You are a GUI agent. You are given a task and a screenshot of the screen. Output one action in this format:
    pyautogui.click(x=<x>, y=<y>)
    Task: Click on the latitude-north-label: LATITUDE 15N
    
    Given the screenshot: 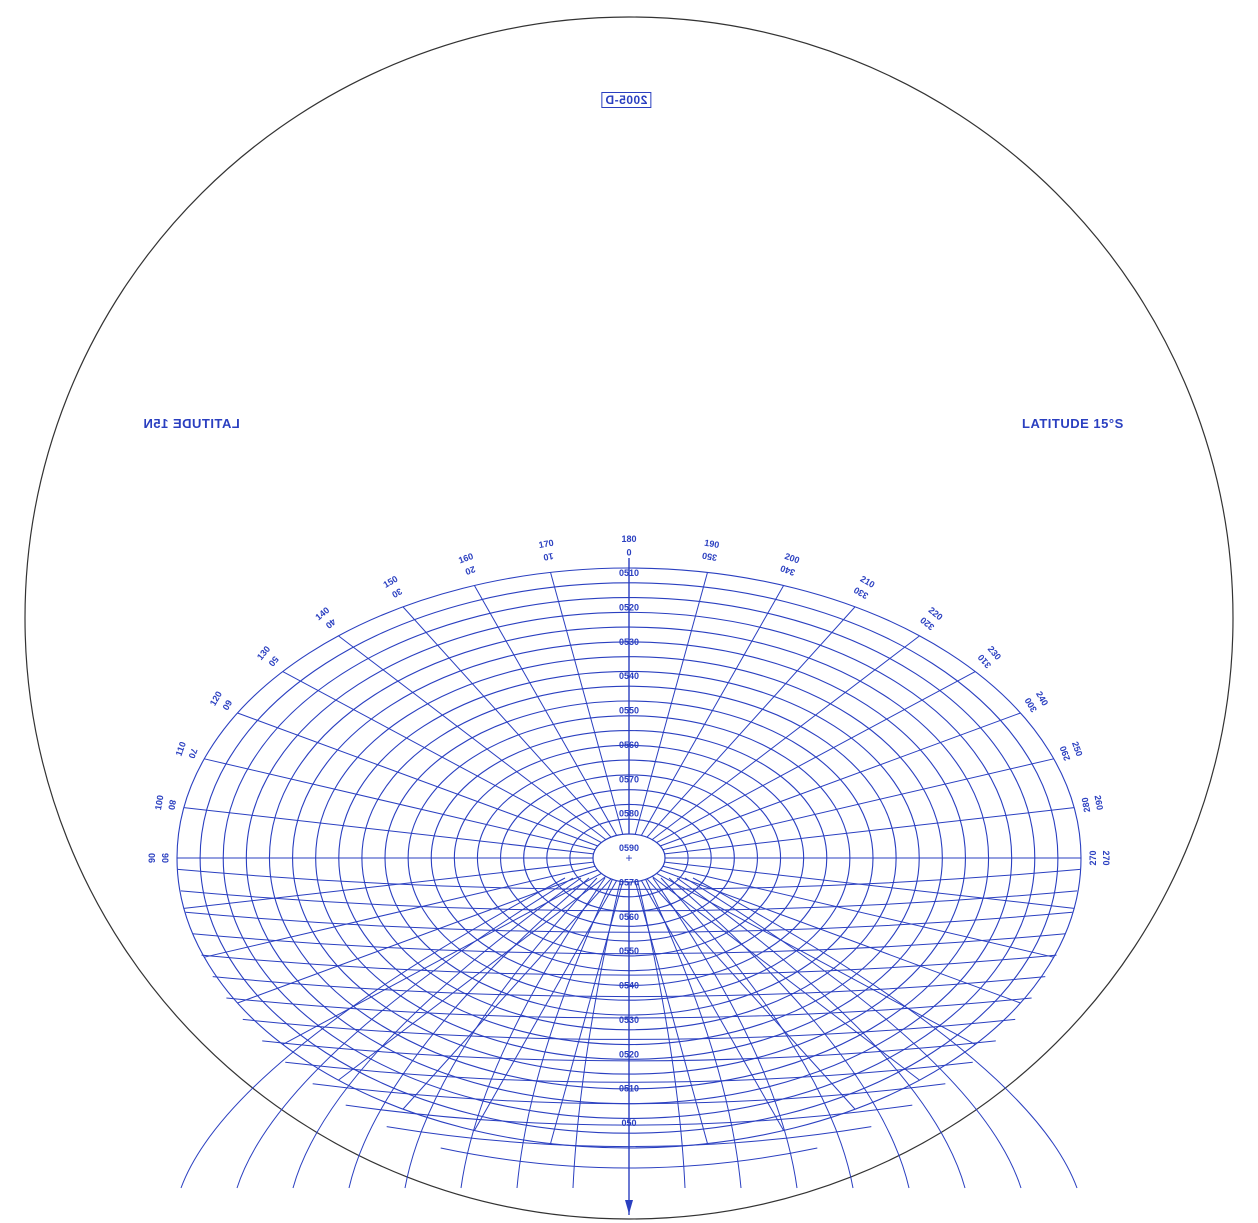 What is the action you would take?
    pyautogui.click(x=191, y=423)
    